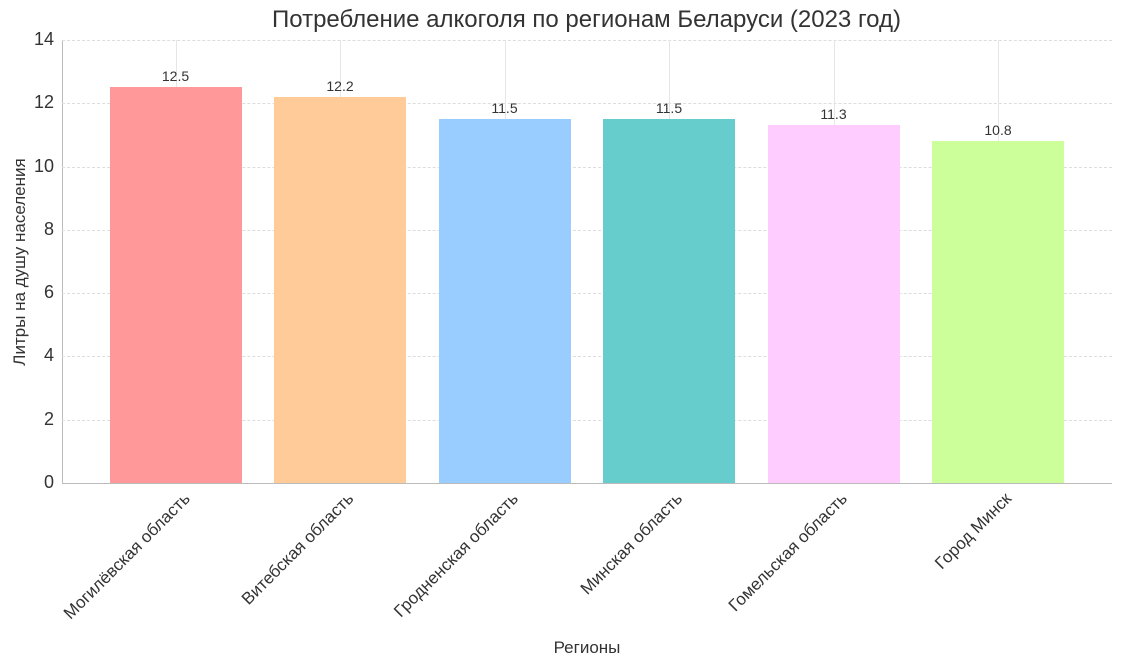 This screenshot has width=1123, height=670. Describe the element at coordinates (340, 85) in the screenshot. I see `bar-value-label: 12.2` at that location.